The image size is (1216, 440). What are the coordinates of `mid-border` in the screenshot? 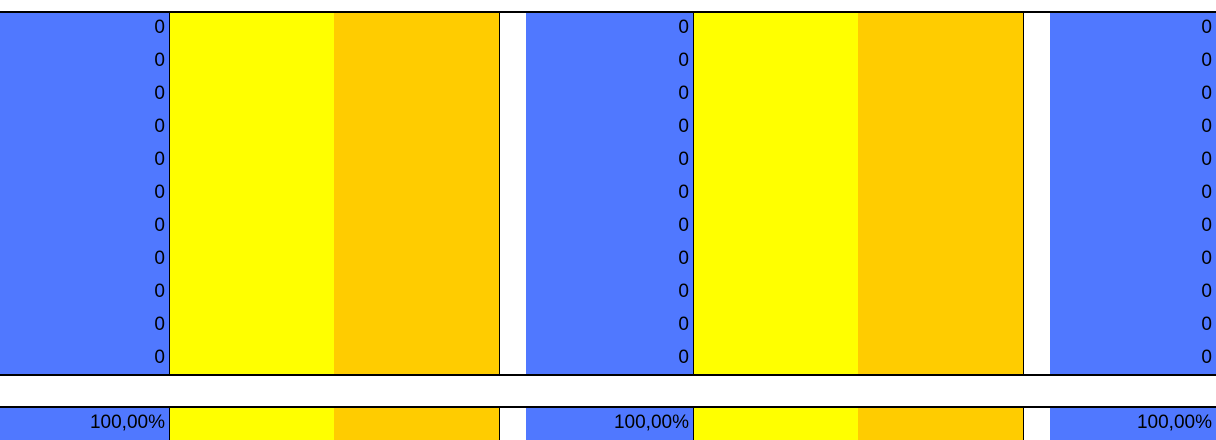 It's located at (608, 375).